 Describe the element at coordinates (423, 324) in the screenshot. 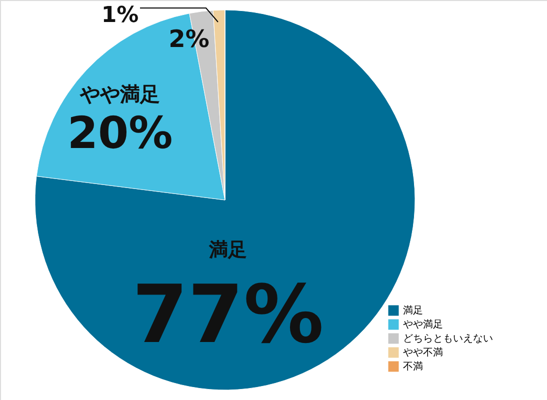

I see `legend-label: やや満足` at that location.